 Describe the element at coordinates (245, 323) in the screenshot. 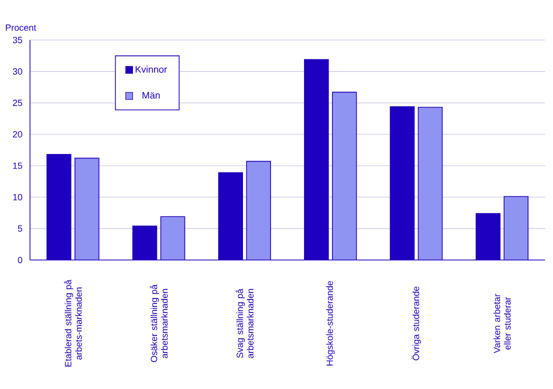

I see `x-tick-label: Svag ställning på arbetsmarknaden` at that location.